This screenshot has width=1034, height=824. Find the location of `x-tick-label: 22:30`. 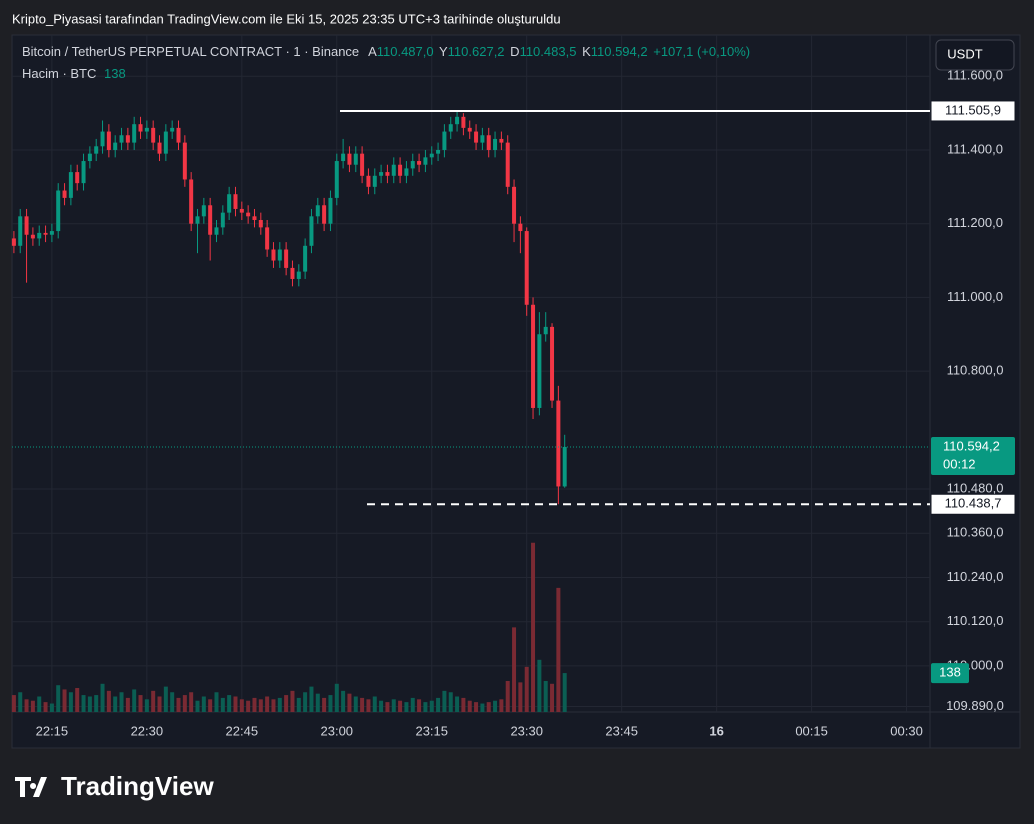

x-tick-label: 22:30 is located at coordinates (147, 730).